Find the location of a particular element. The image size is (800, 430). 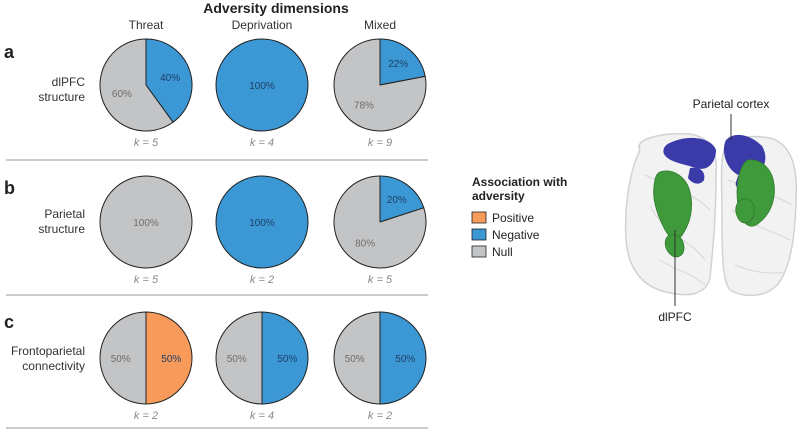

row-label-c-line1: Frontoparietal is located at coordinates (48, 351).